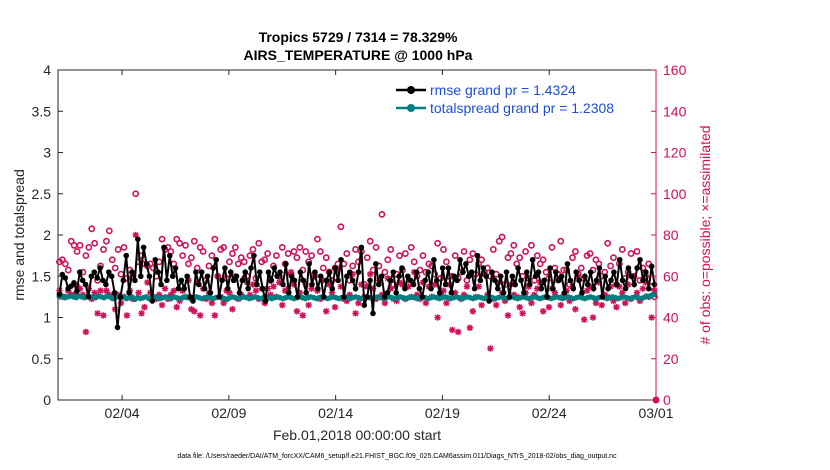  I want to click on left-y-axis-label: rmse and totalspread, so click(19, 235).